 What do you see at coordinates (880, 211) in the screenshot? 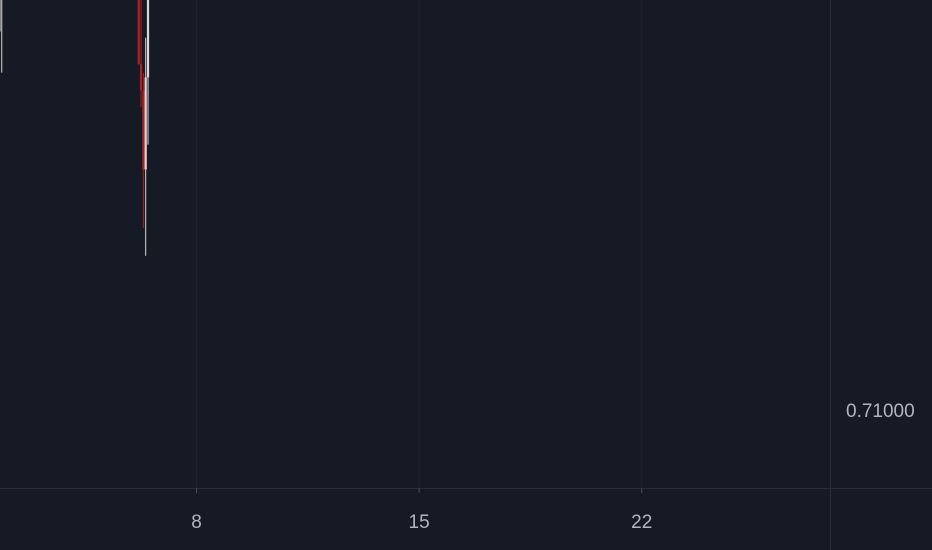
I see `price-axis: 0.710000.71500` at bounding box center [880, 211].